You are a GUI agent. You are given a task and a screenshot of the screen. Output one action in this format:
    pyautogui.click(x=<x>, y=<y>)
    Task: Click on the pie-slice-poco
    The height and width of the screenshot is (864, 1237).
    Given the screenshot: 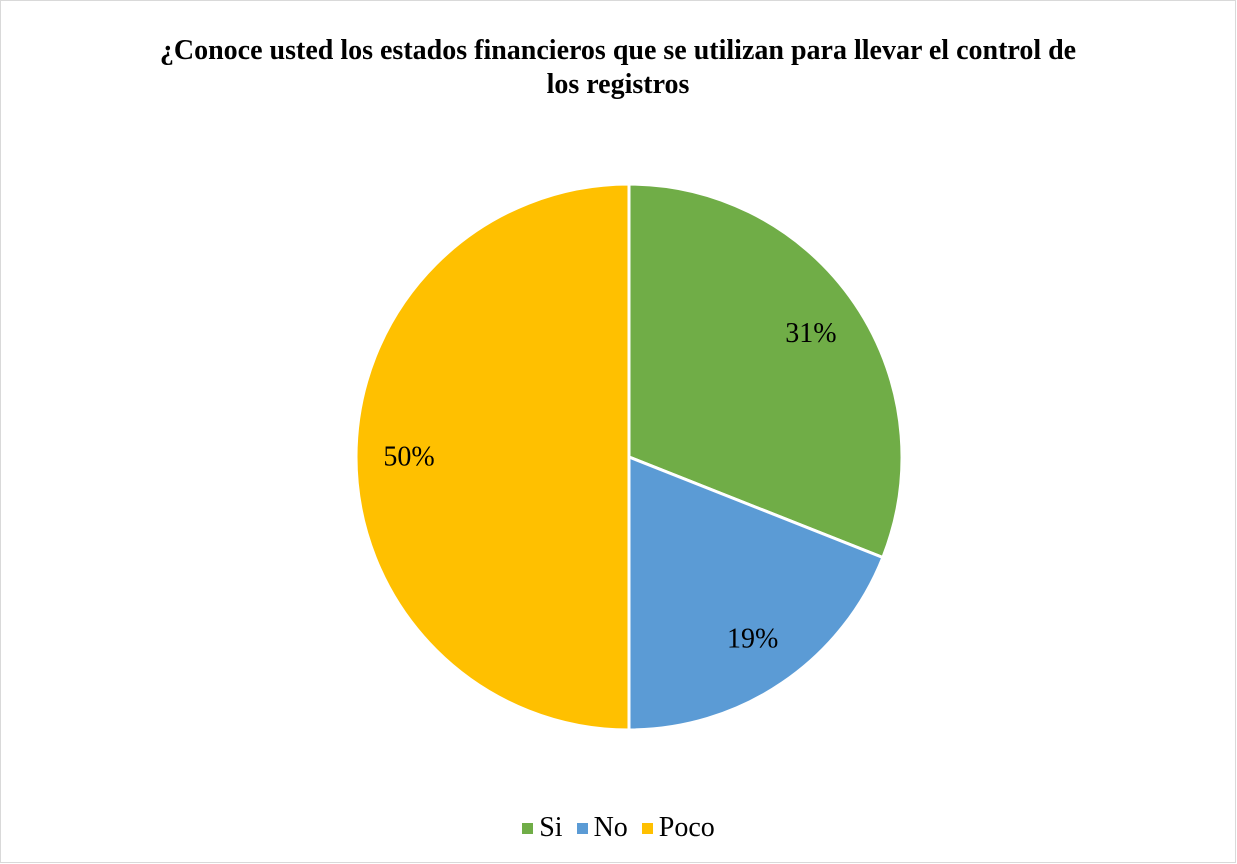 What is the action you would take?
    pyautogui.click(x=492, y=457)
    